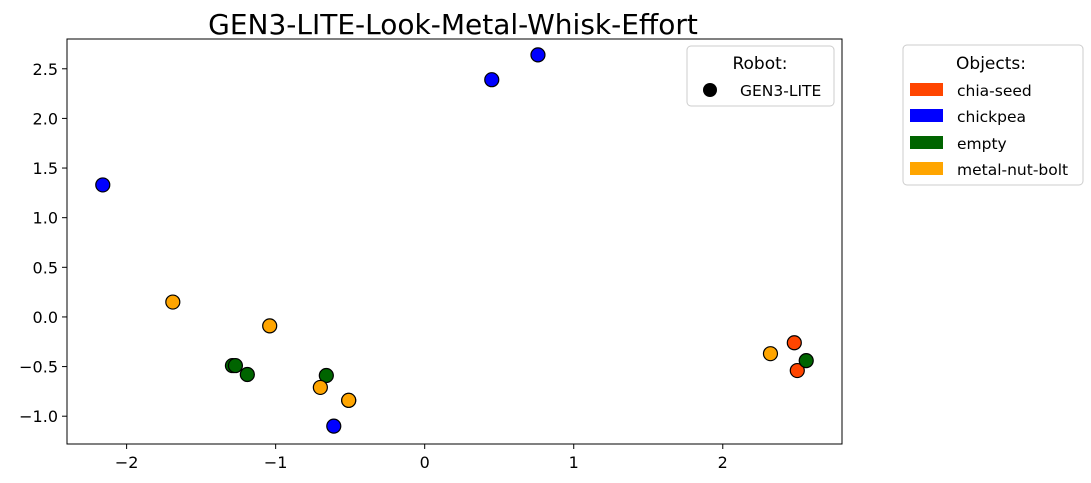  I want to click on y-tick-label: 2.5, so click(45, 69).